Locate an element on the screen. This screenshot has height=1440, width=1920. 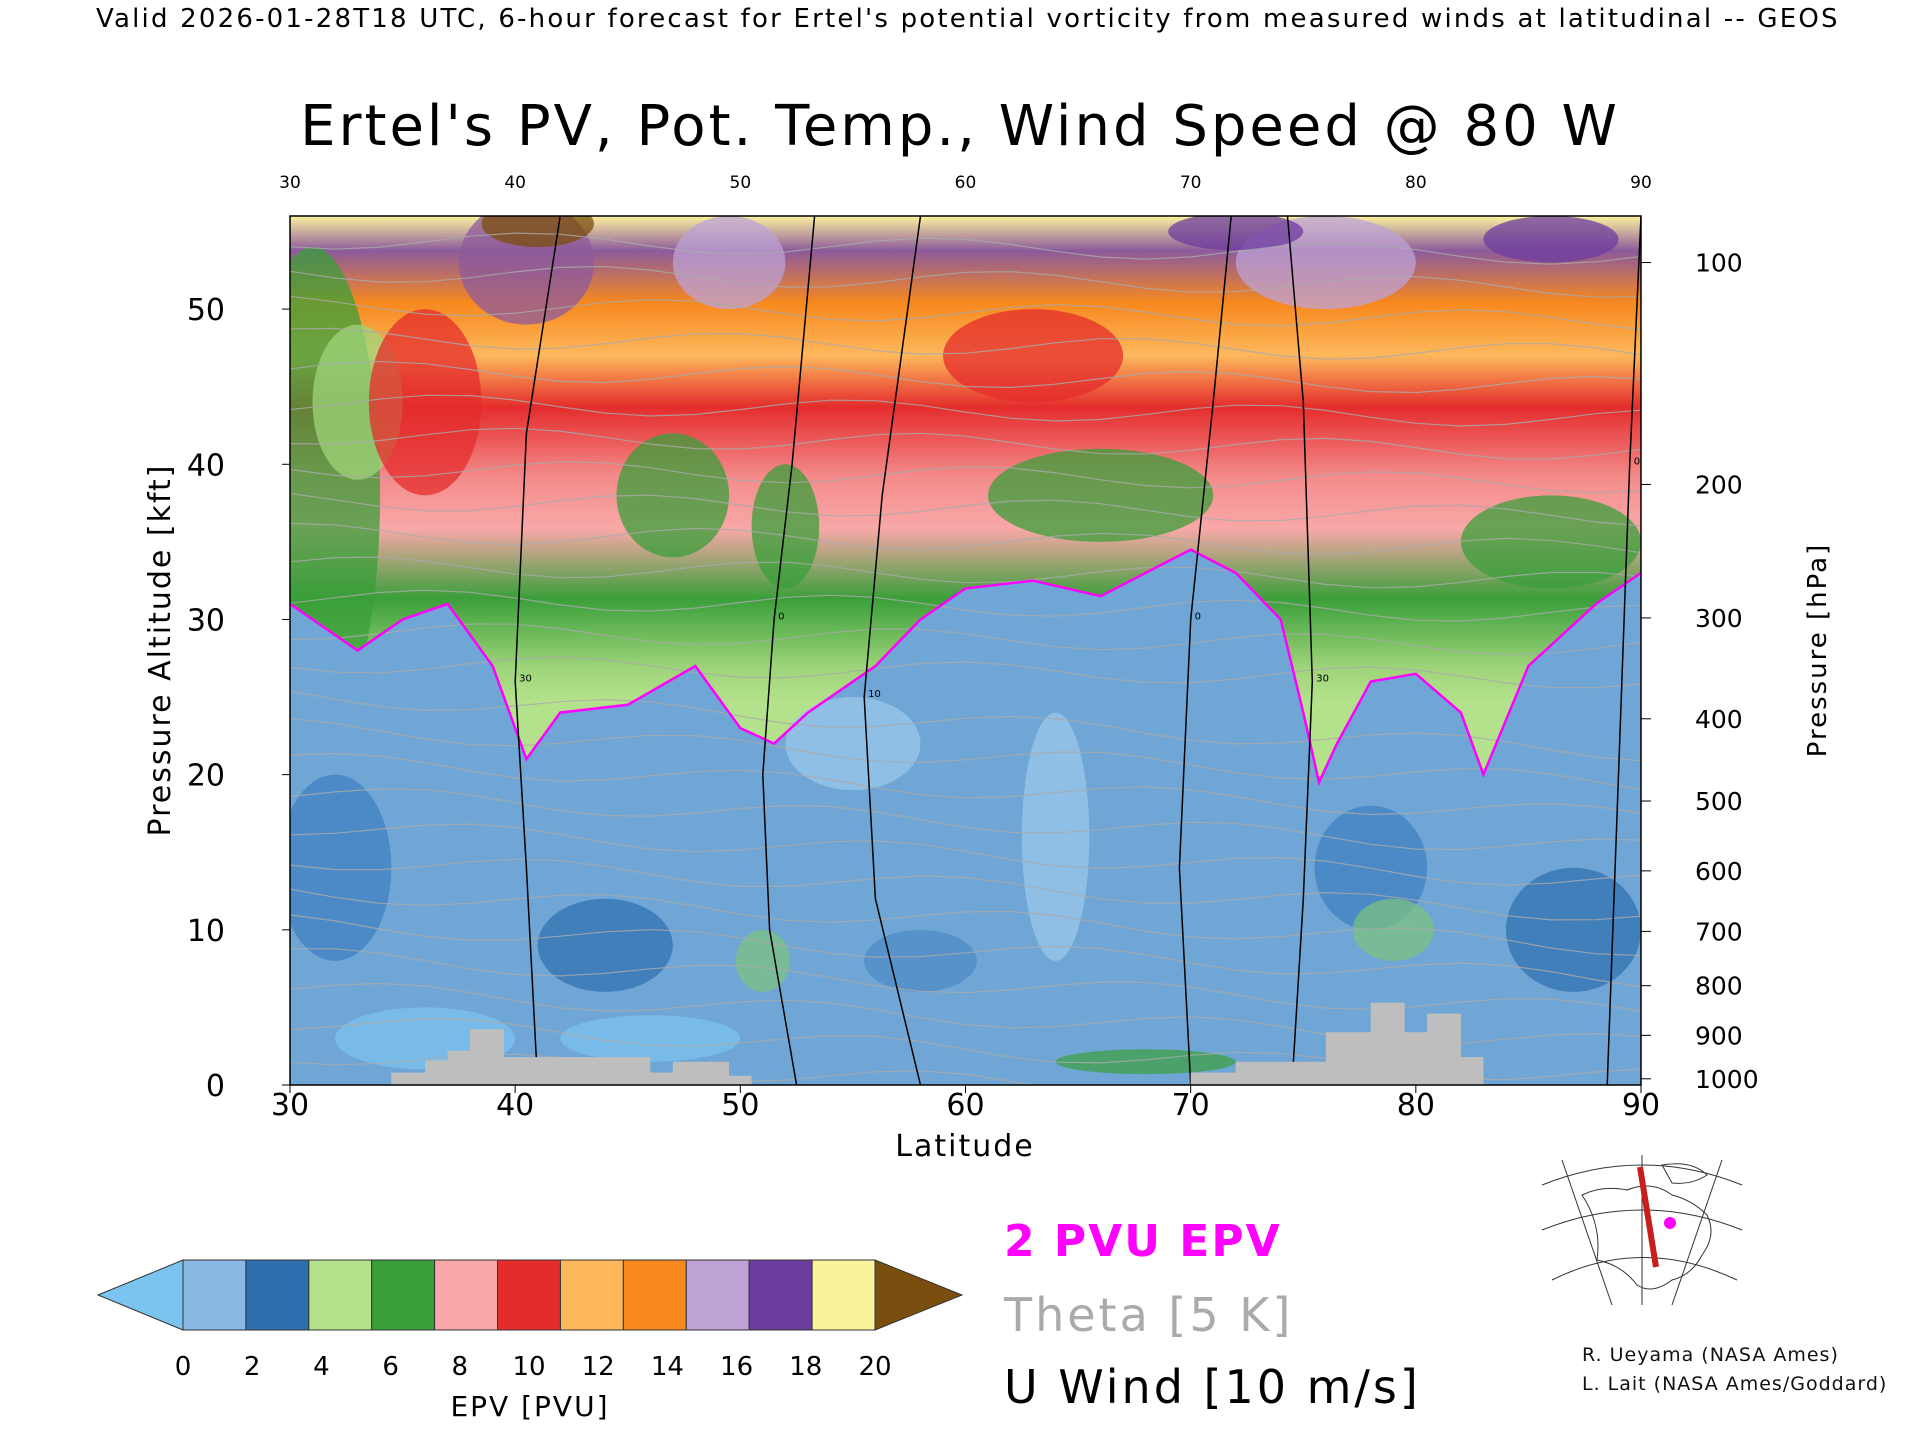
y2-axis-label: Pressure [hPa] is located at coordinates (1818, 650).